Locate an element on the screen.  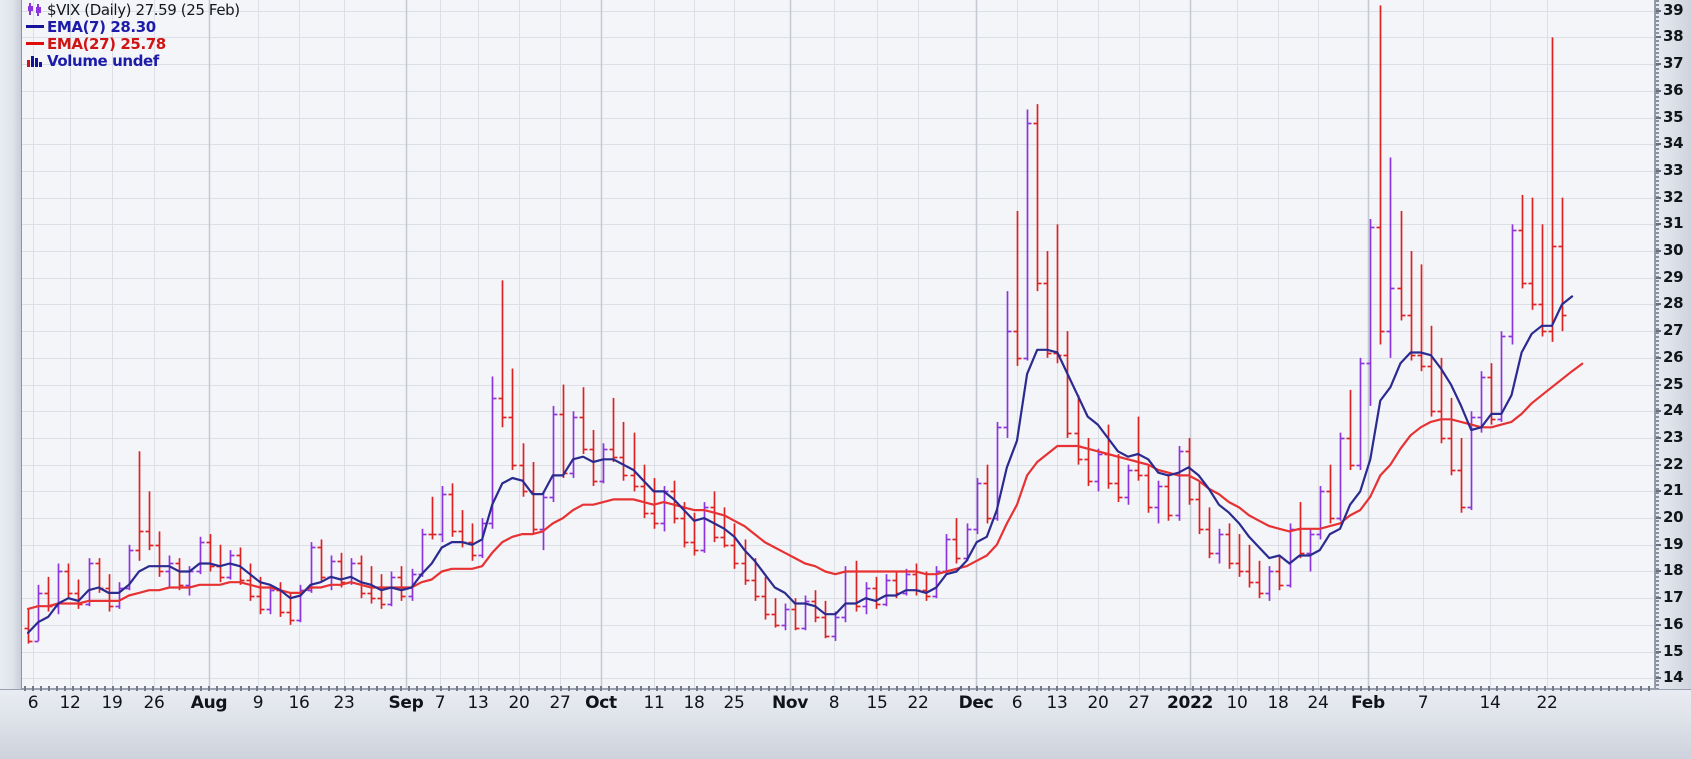
legend-row-ema7: EMA(7) 28.30 is located at coordinates (133, 26).